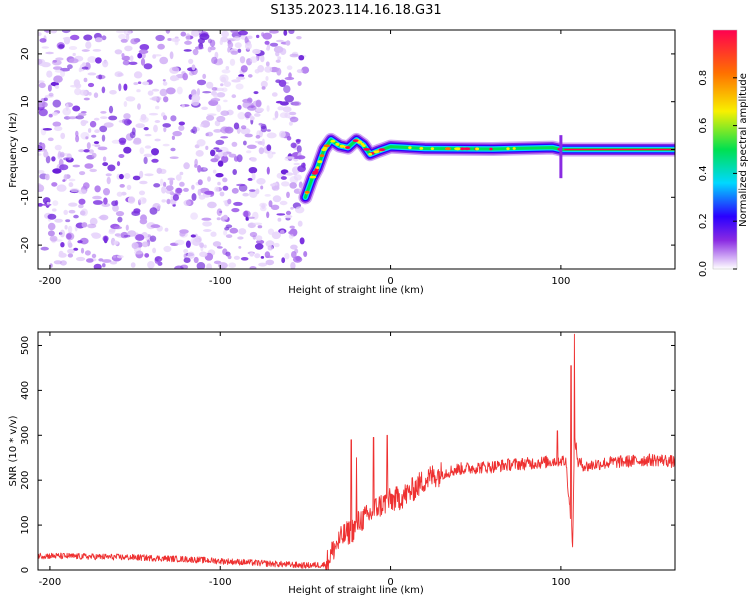 Image resolution: width=750 pixels, height=600 pixels. Describe the element at coordinates (13, 450) in the screenshot. I see `snr-y-label: SNR (10 * v/v)` at that location.